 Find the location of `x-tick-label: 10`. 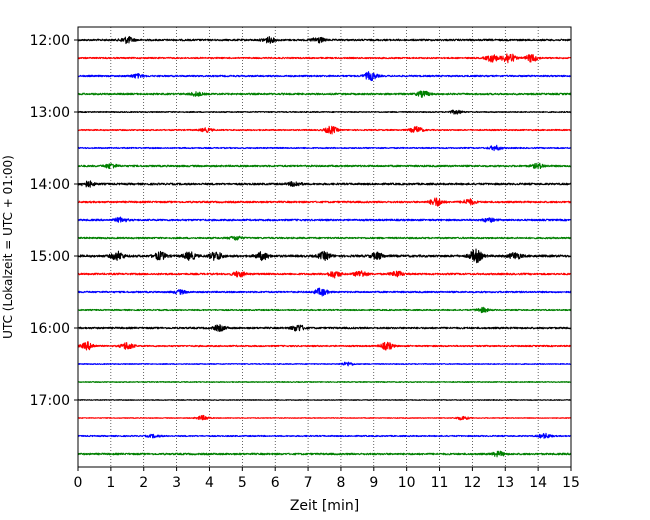

x-tick-label: 10 is located at coordinates (407, 483).